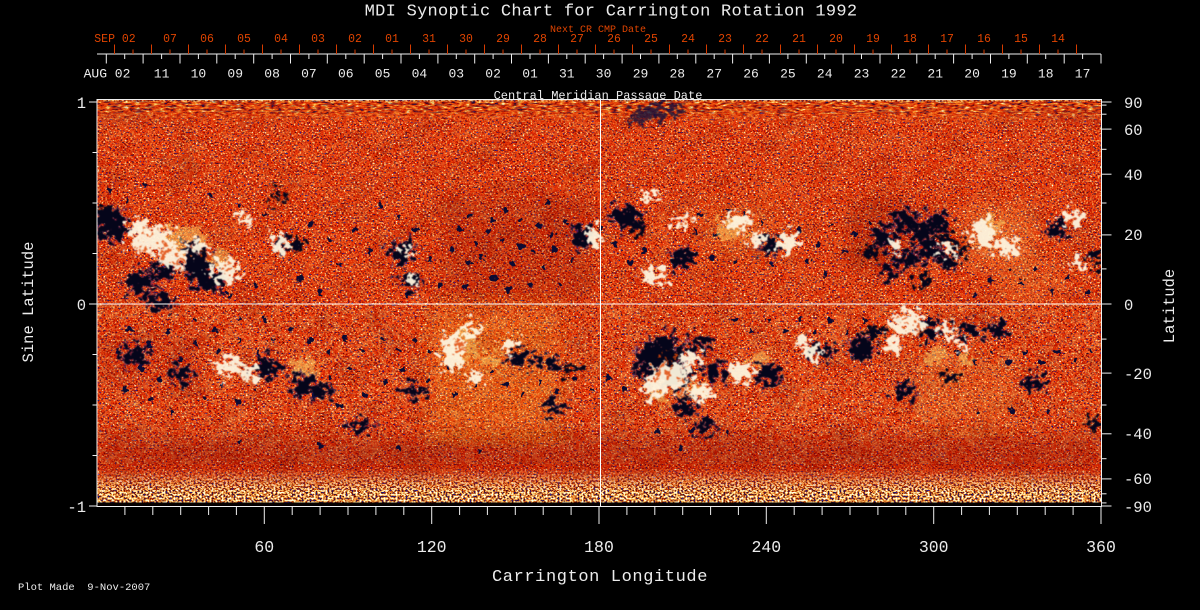 This screenshot has width=1200, height=610. I want to click on svg-text: -40, so click(1138, 435).